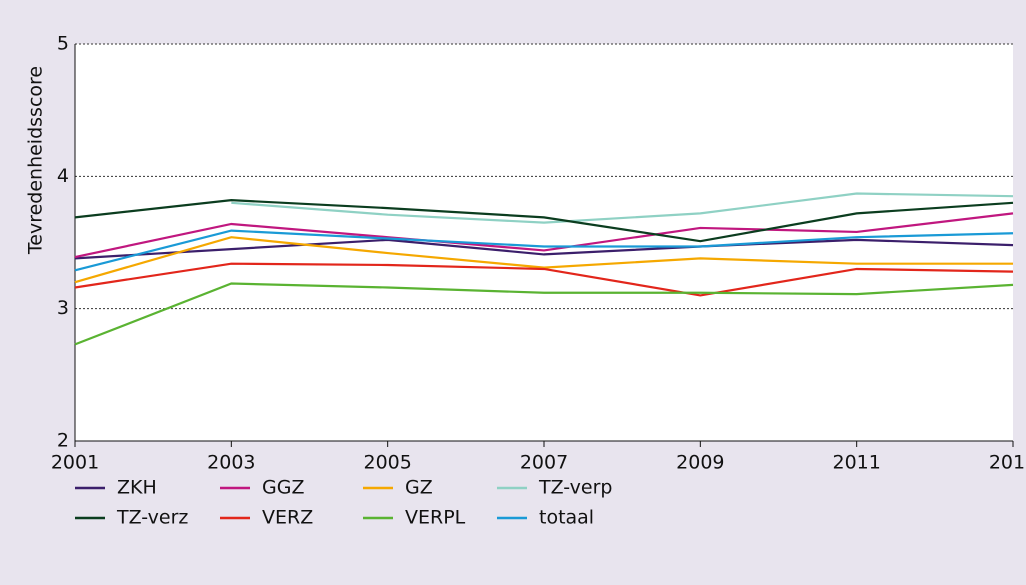  What do you see at coordinates (63, 44) in the screenshot?
I see `y-tick-label: 5` at bounding box center [63, 44].